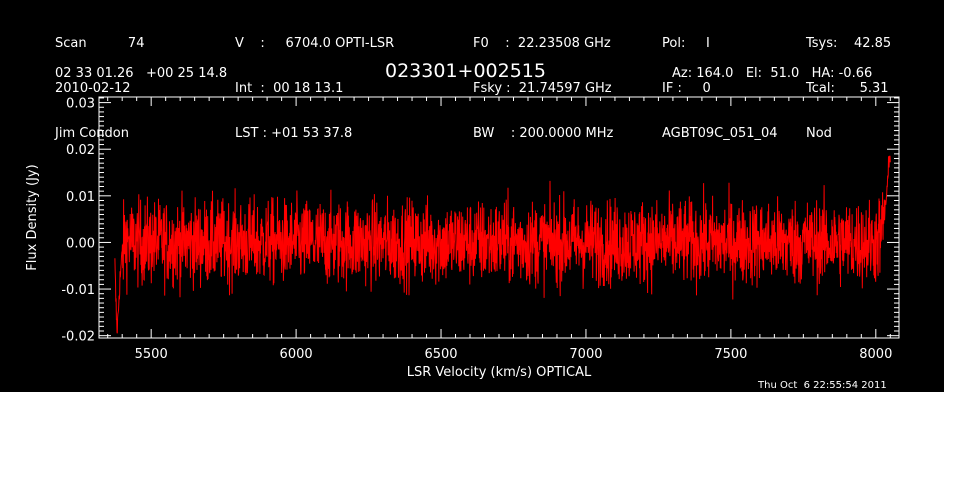 The height and width of the screenshot is (490, 962). I want to click on scan-number: Scan 74, so click(100, 43).